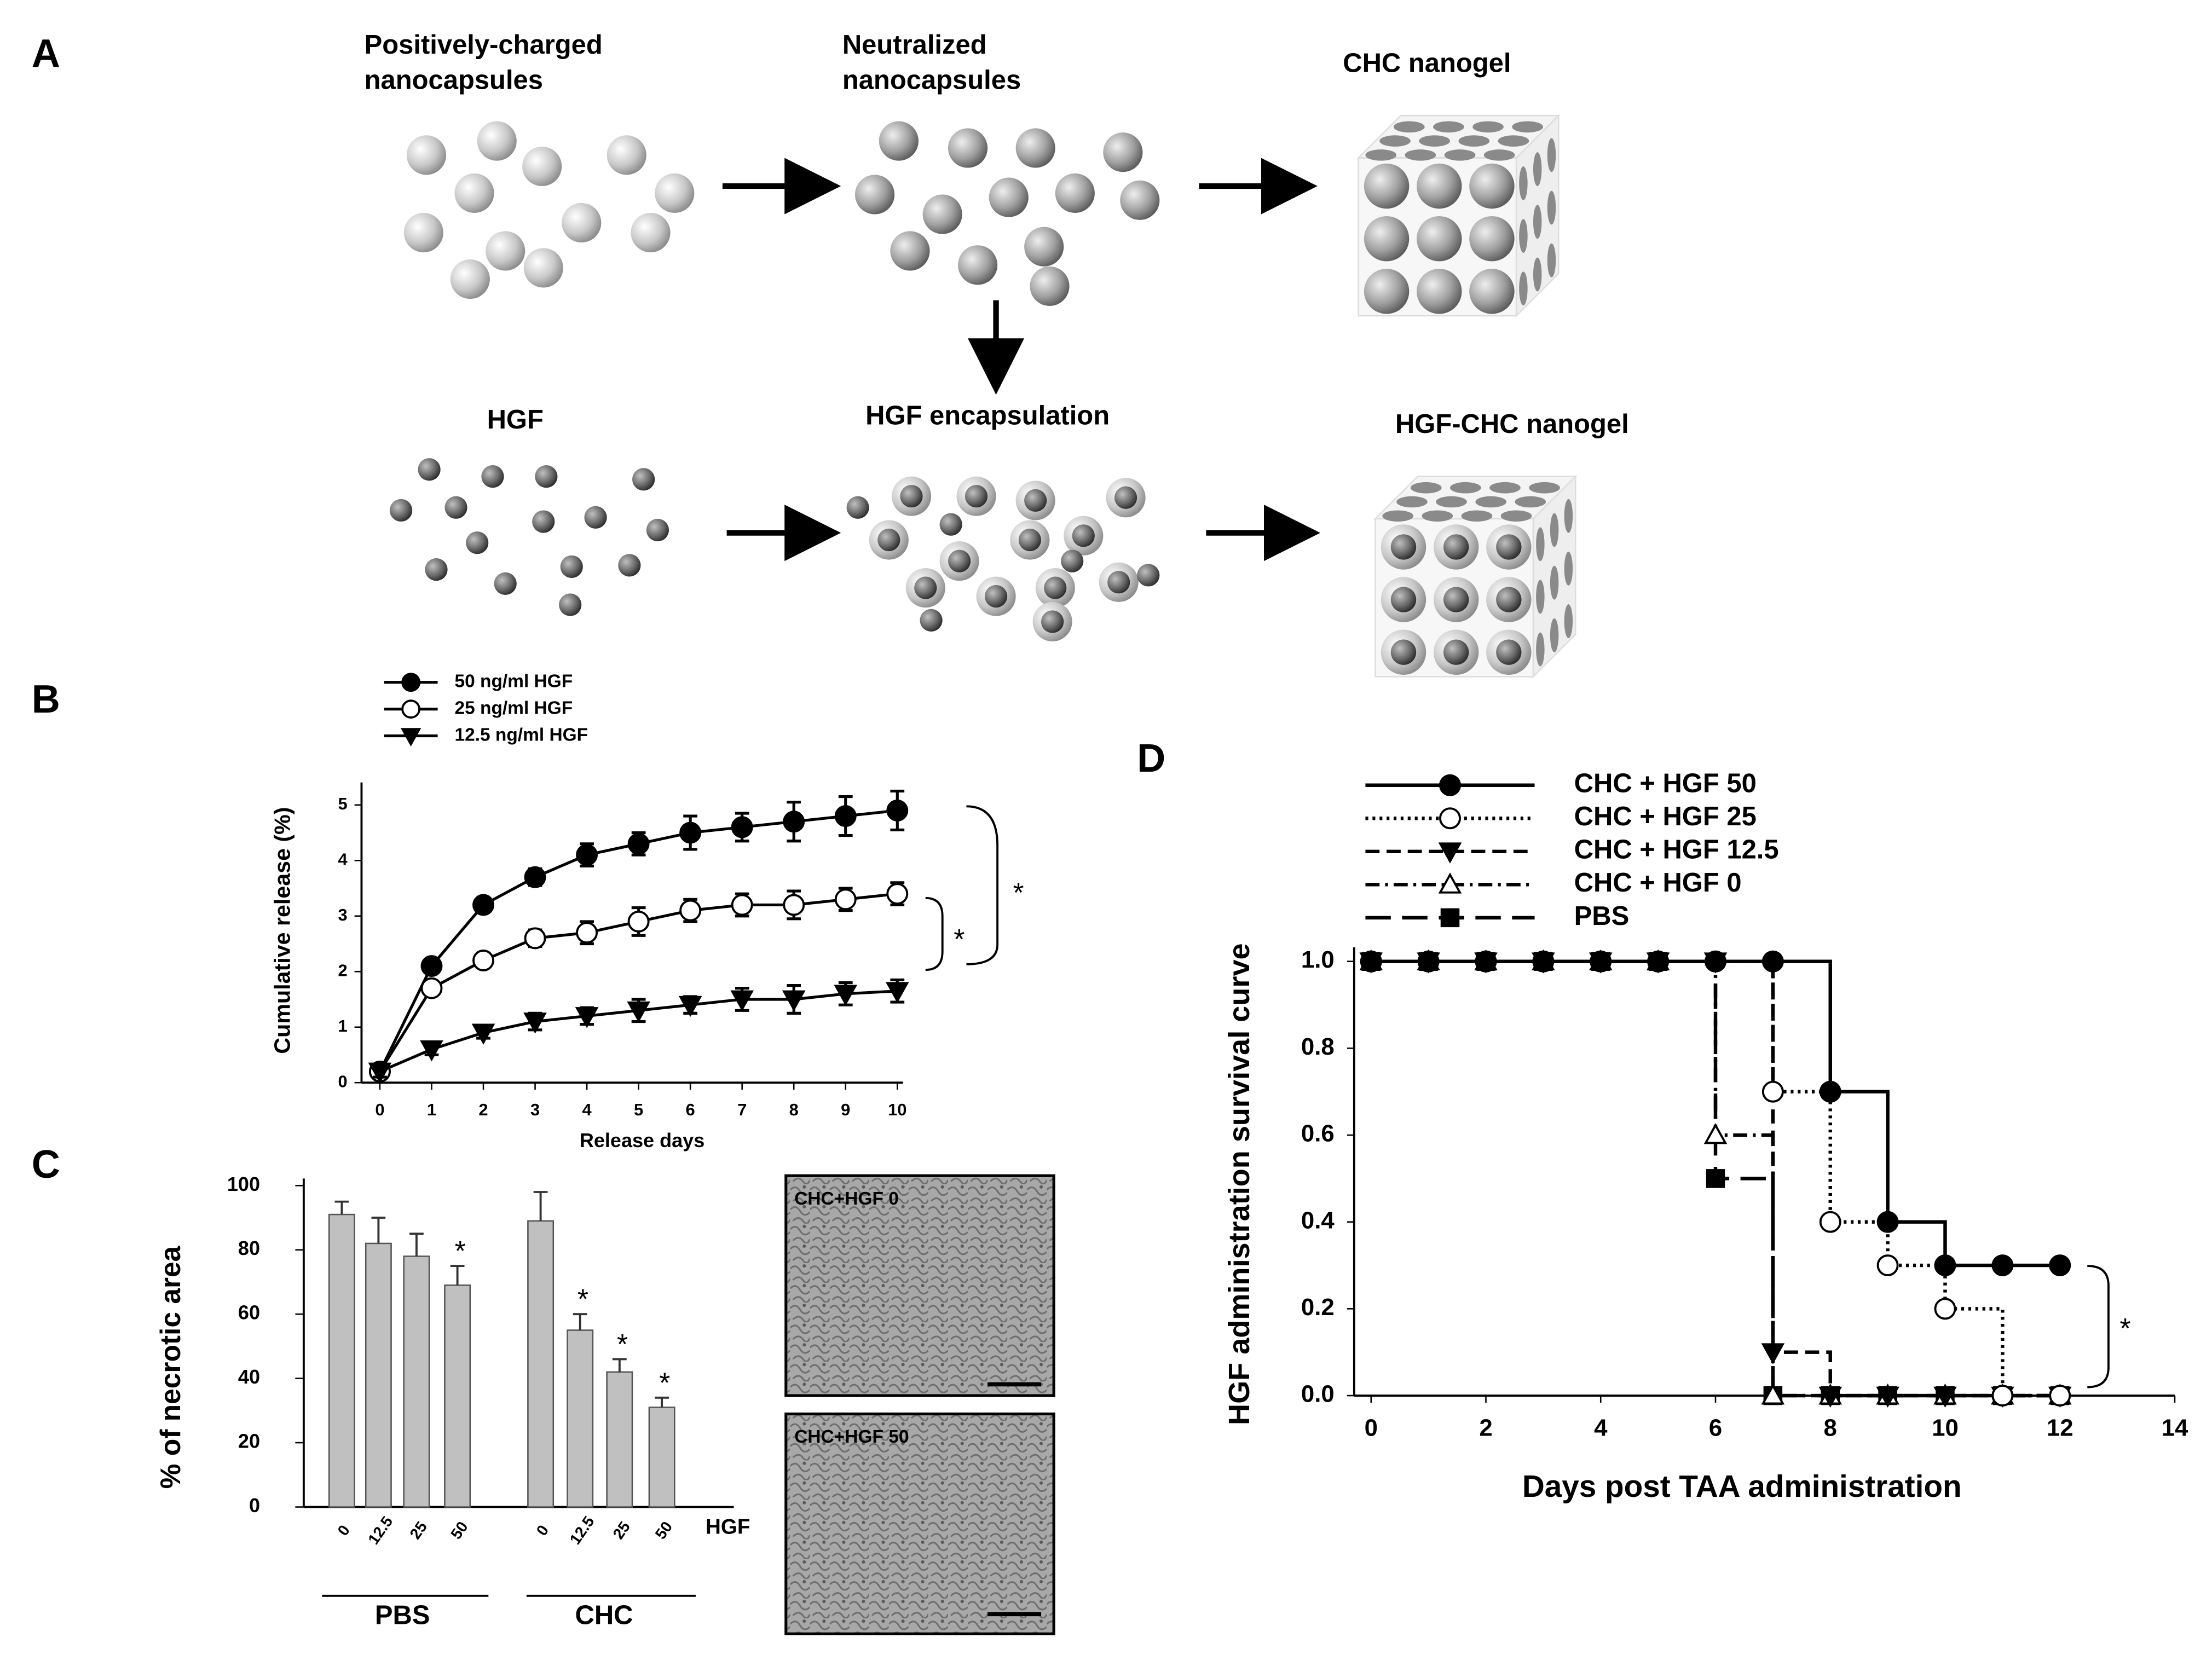  What do you see at coordinates (170, 1367) in the screenshot?
I see `y-axis-label: % of necrotic area` at bounding box center [170, 1367].